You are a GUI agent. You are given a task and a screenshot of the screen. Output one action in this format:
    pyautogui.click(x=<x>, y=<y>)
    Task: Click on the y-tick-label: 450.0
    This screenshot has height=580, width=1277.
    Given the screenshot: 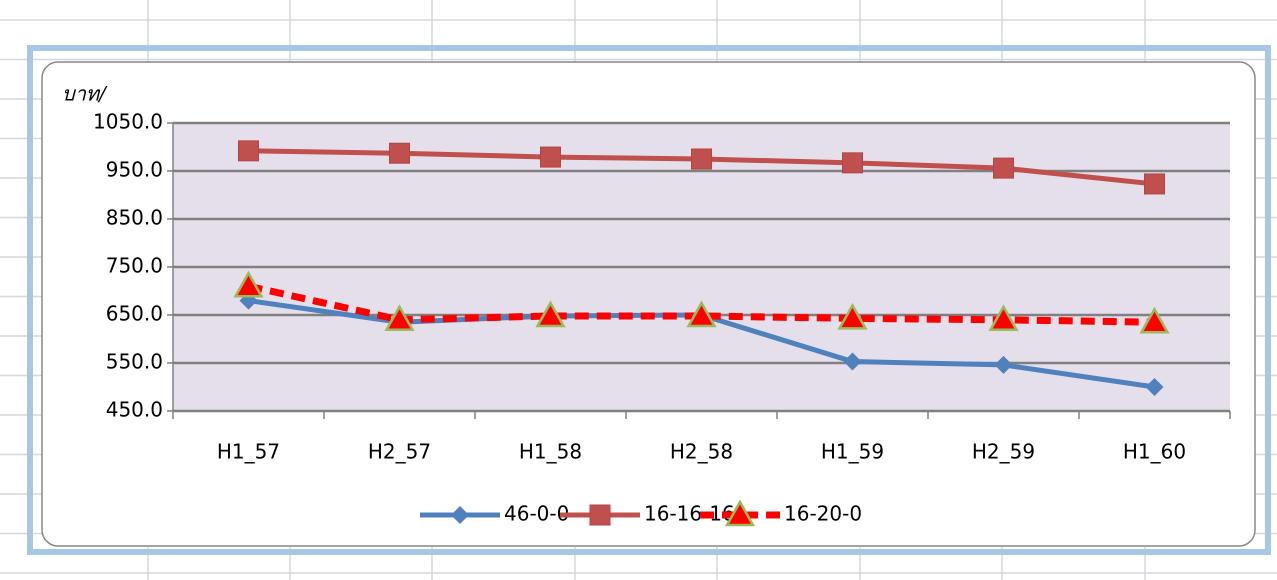 What is the action you would take?
    pyautogui.click(x=134, y=410)
    